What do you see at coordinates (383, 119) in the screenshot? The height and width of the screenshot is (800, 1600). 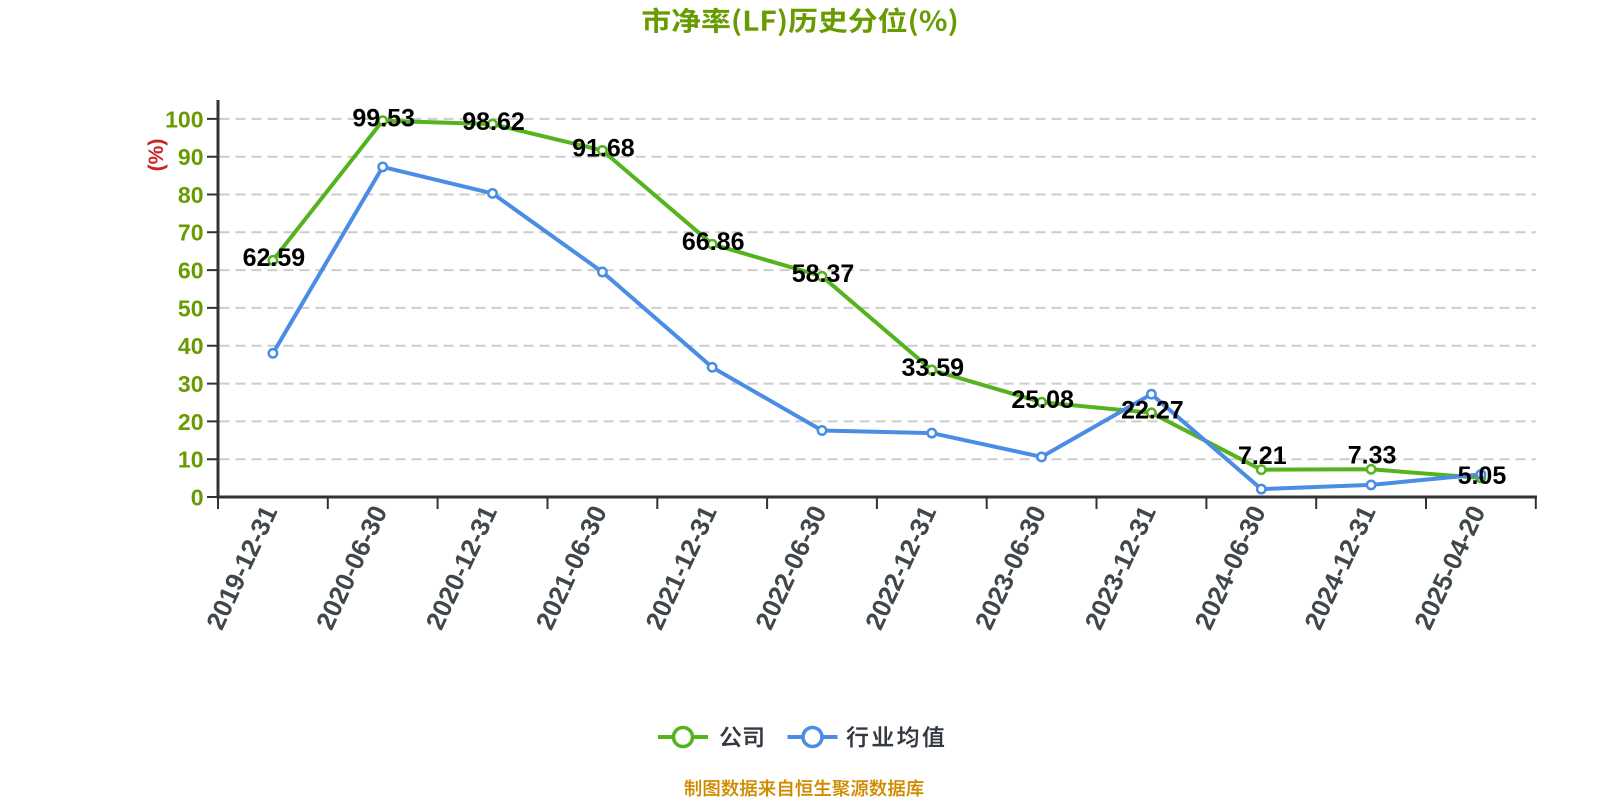 I see `svg-text: 99.53` at bounding box center [383, 119].